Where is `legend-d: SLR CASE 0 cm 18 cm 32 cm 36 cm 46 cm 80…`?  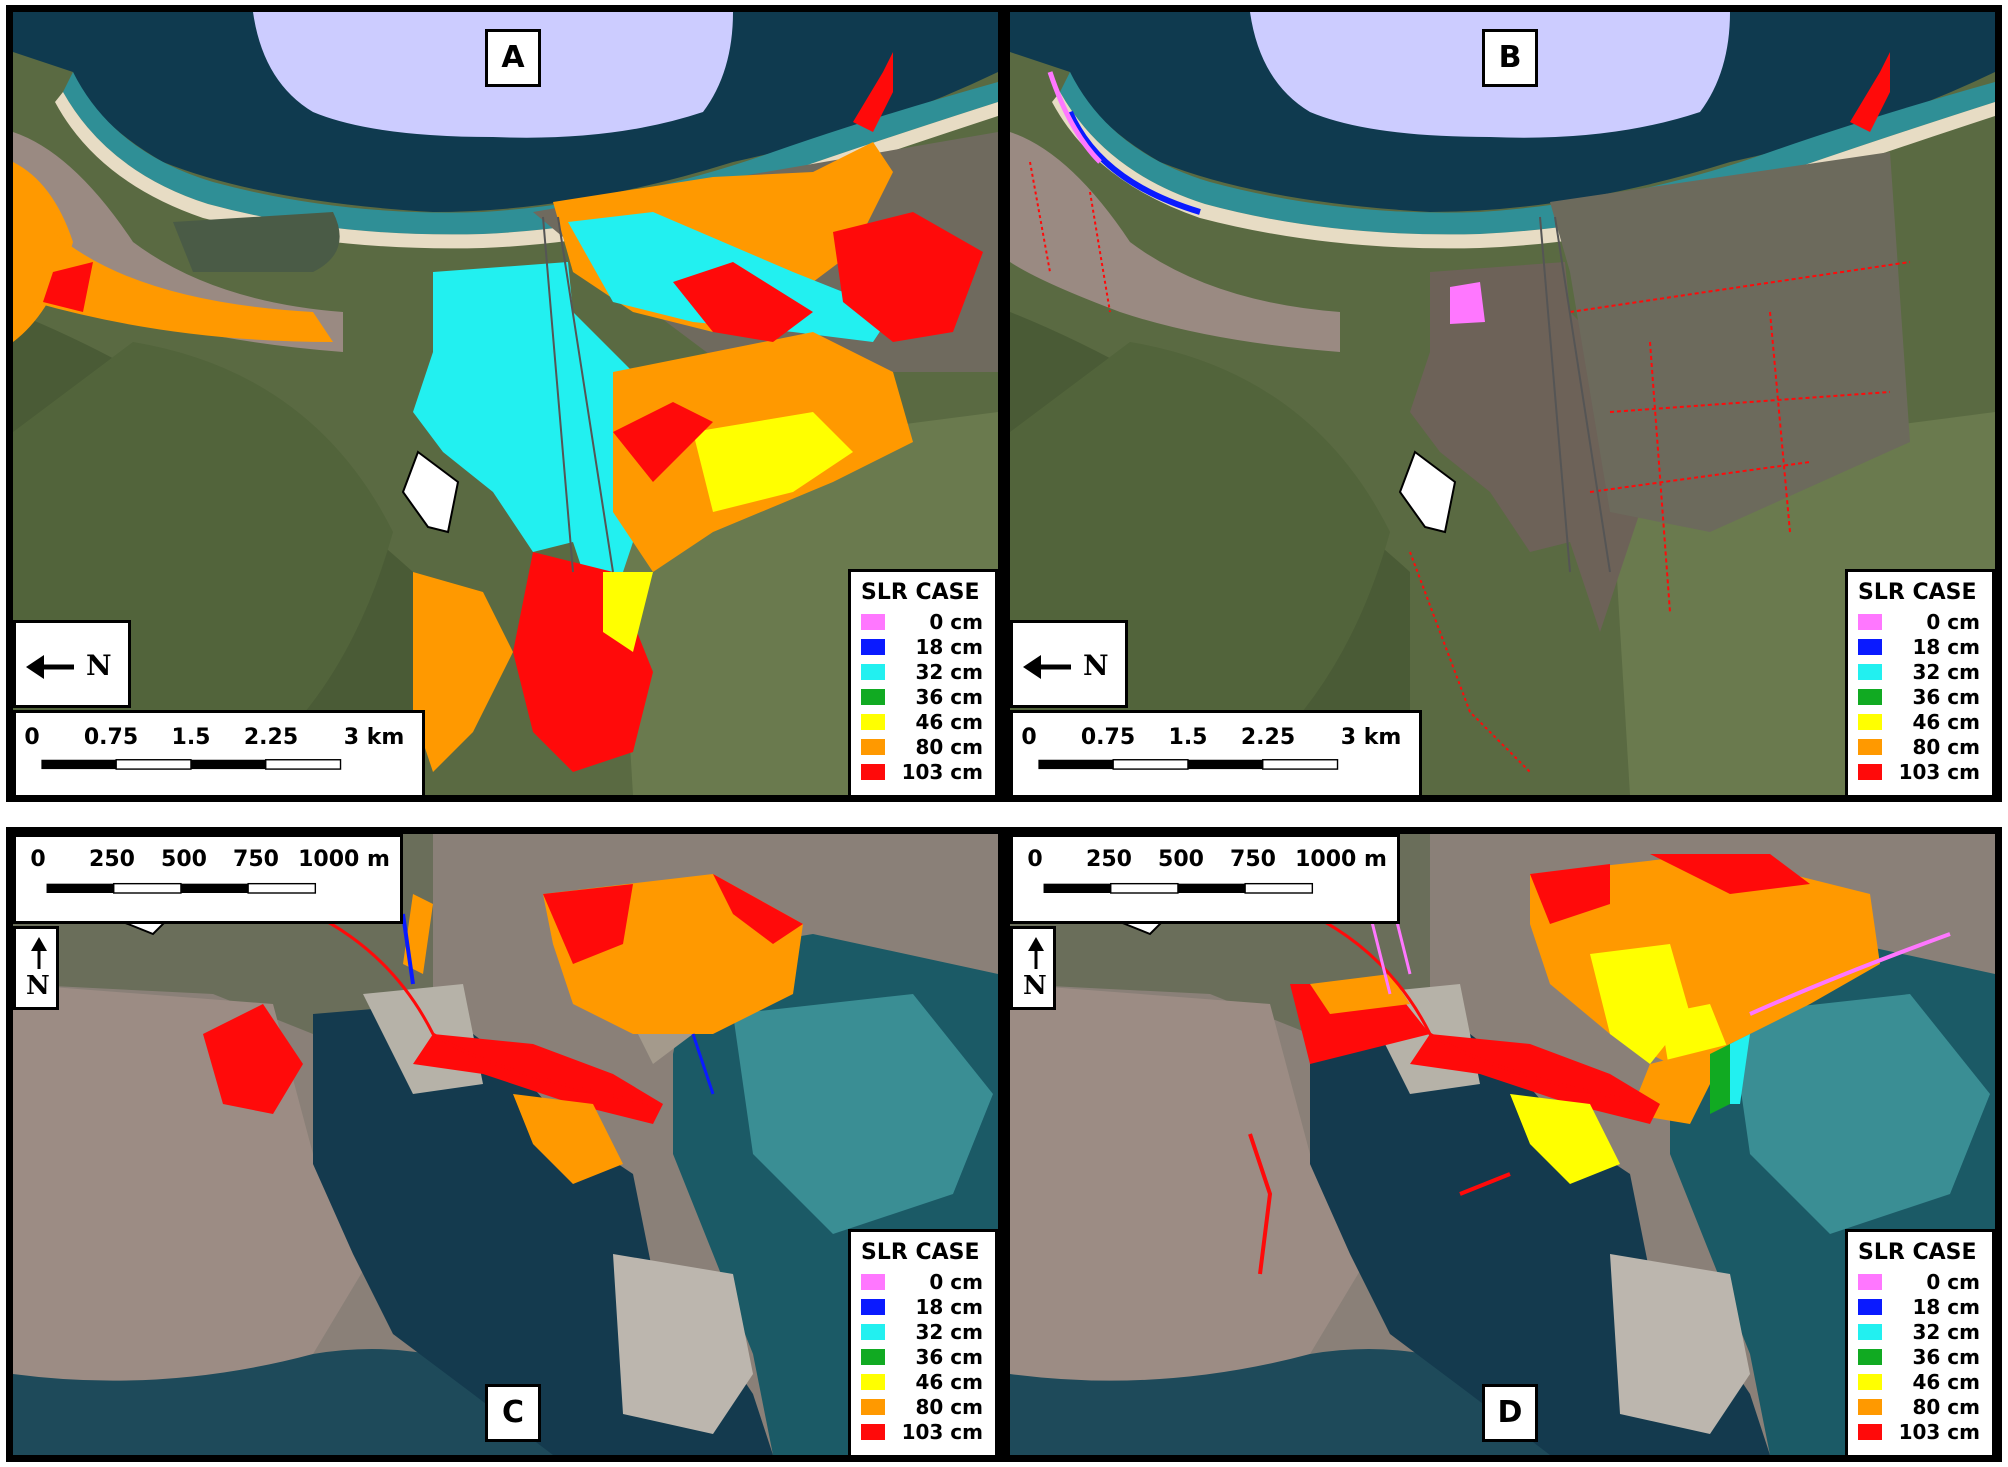 legend-d: SLR CASE 0 cm 18 cm 32 cm 36 cm 46 cm 80… is located at coordinates (1920, 1342).